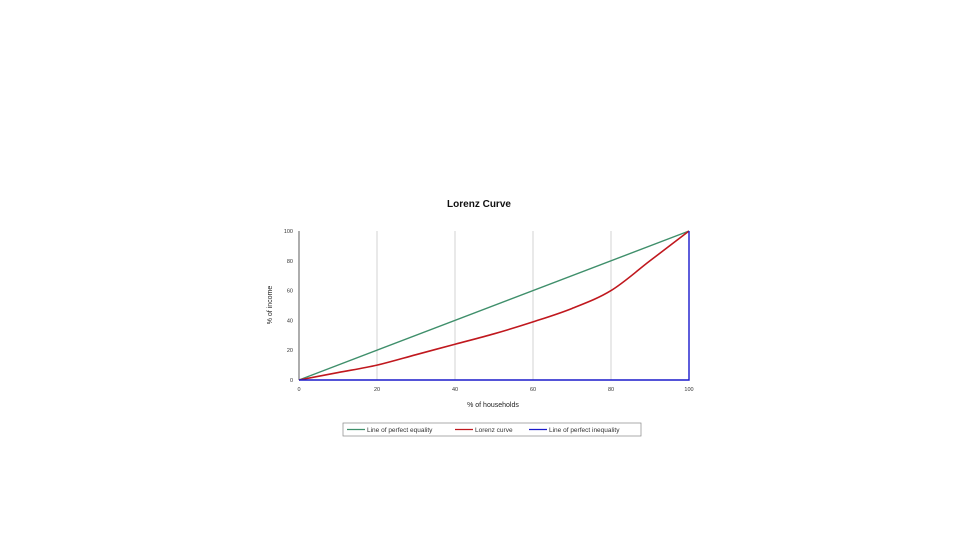 This screenshot has height=540, width=960. Describe the element at coordinates (291, 381) in the screenshot. I see `y-tick-label: 0` at that location.